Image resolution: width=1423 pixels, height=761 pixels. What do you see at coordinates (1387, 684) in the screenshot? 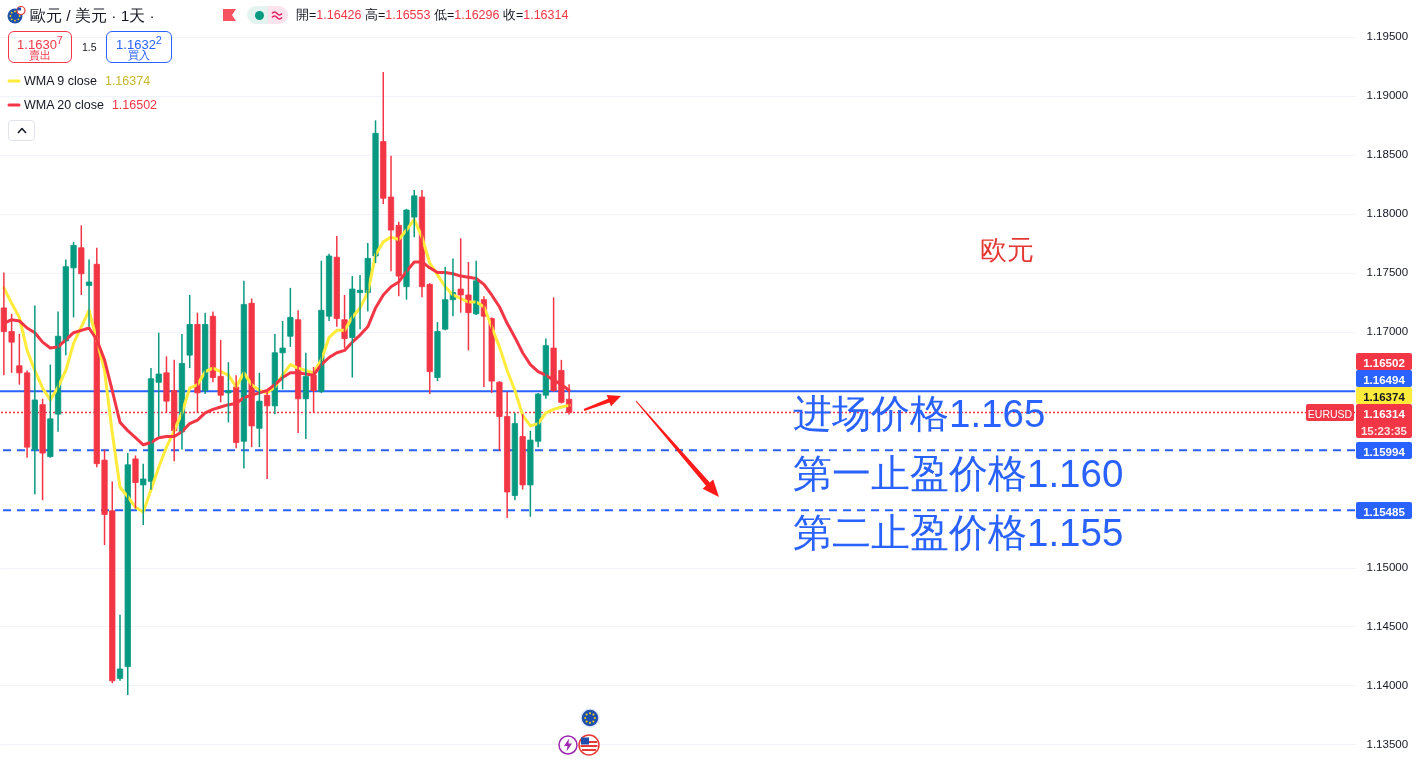
I see `y-tick-label: 1.14000` at bounding box center [1387, 684].